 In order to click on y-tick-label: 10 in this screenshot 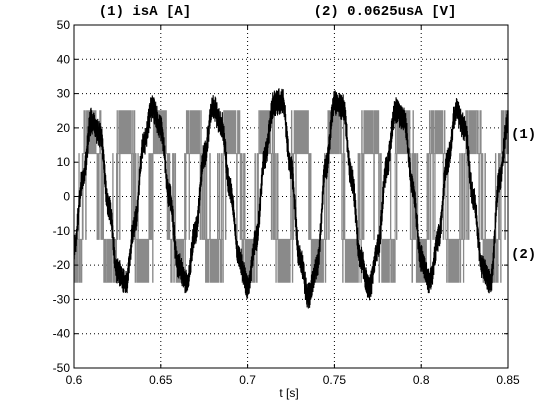, I will do `click(64, 162)`.